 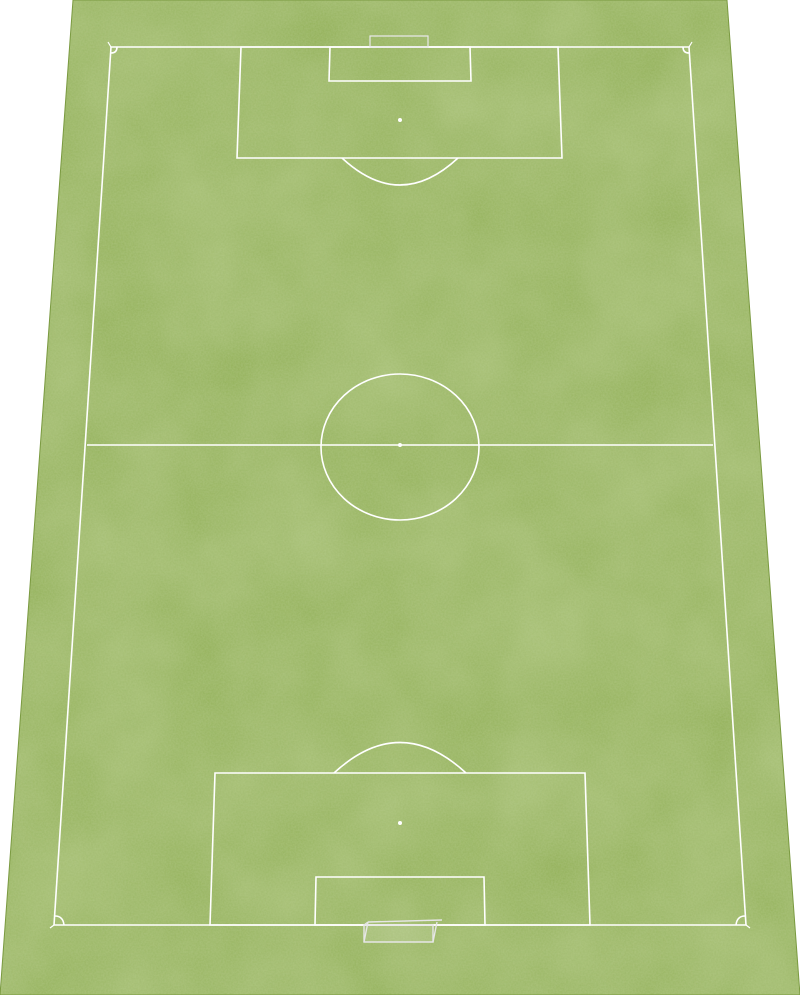 What do you see at coordinates (399, 41) in the screenshot?
I see `top-goal` at bounding box center [399, 41].